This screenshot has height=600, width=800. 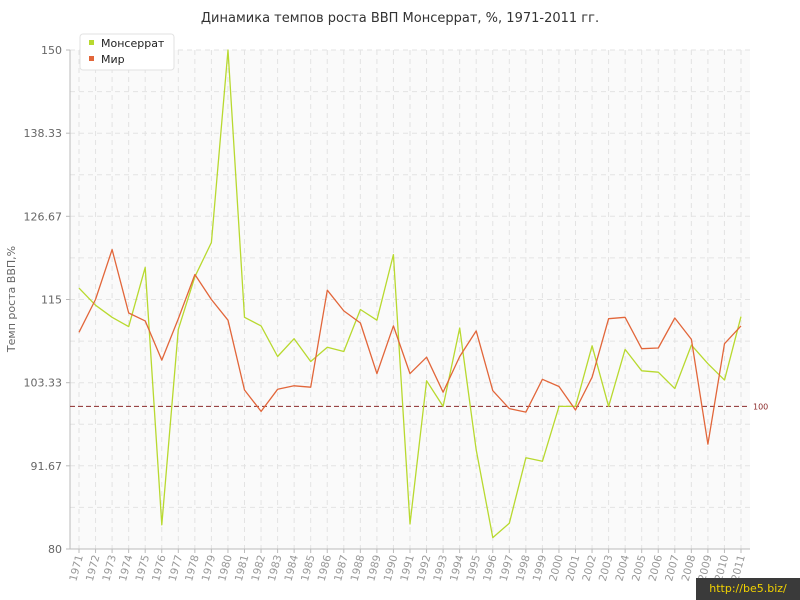 What do you see at coordinates (523, 568) in the screenshot?
I see `x-tick-label: 1998` at bounding box center [523, 568].